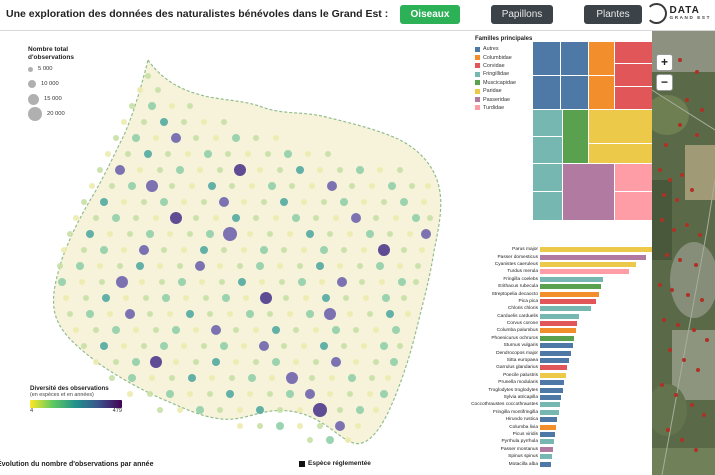 The height and width of the screenshot is (475, 715). What do you see at coordinates (504, 74) in the screenshot?
I see `family-legend-item: Fringillidae` at bounding box center [504, 74].